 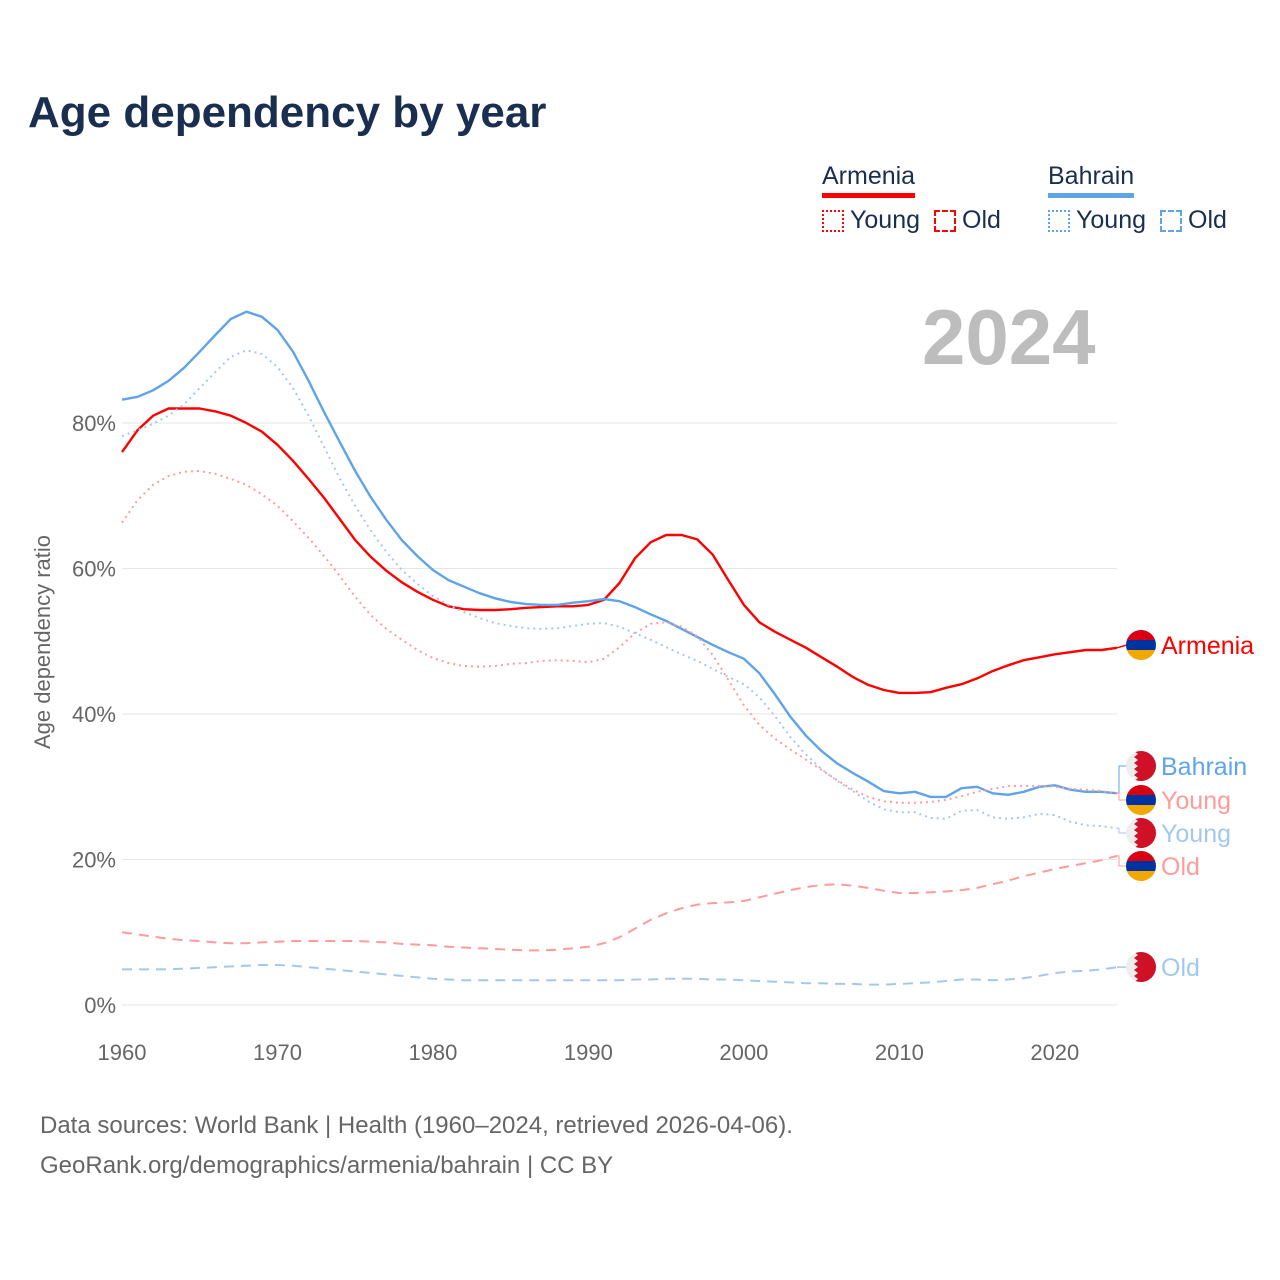 I want to click on y-tick-label: 20%, so click(x=94, y=860).